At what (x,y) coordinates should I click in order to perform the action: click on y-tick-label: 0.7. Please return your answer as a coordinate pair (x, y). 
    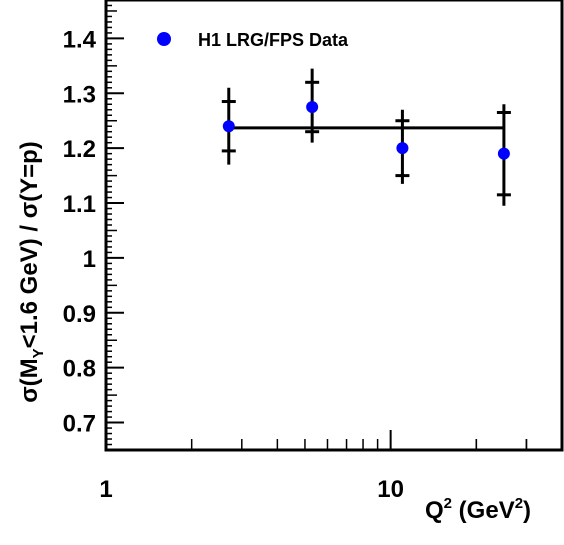
    Looking at the image, I should click on (79, 424).